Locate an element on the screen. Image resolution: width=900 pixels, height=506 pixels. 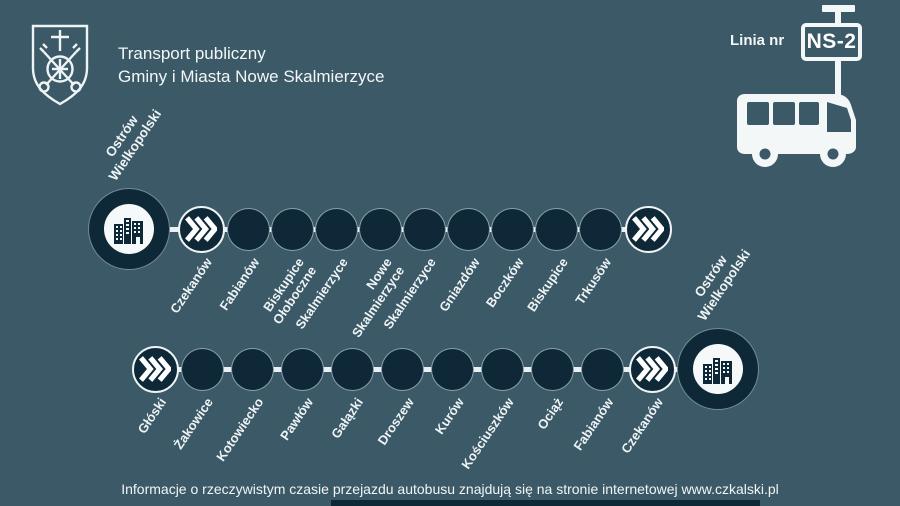
sign-pole-top is located at coordinates (838, 8).